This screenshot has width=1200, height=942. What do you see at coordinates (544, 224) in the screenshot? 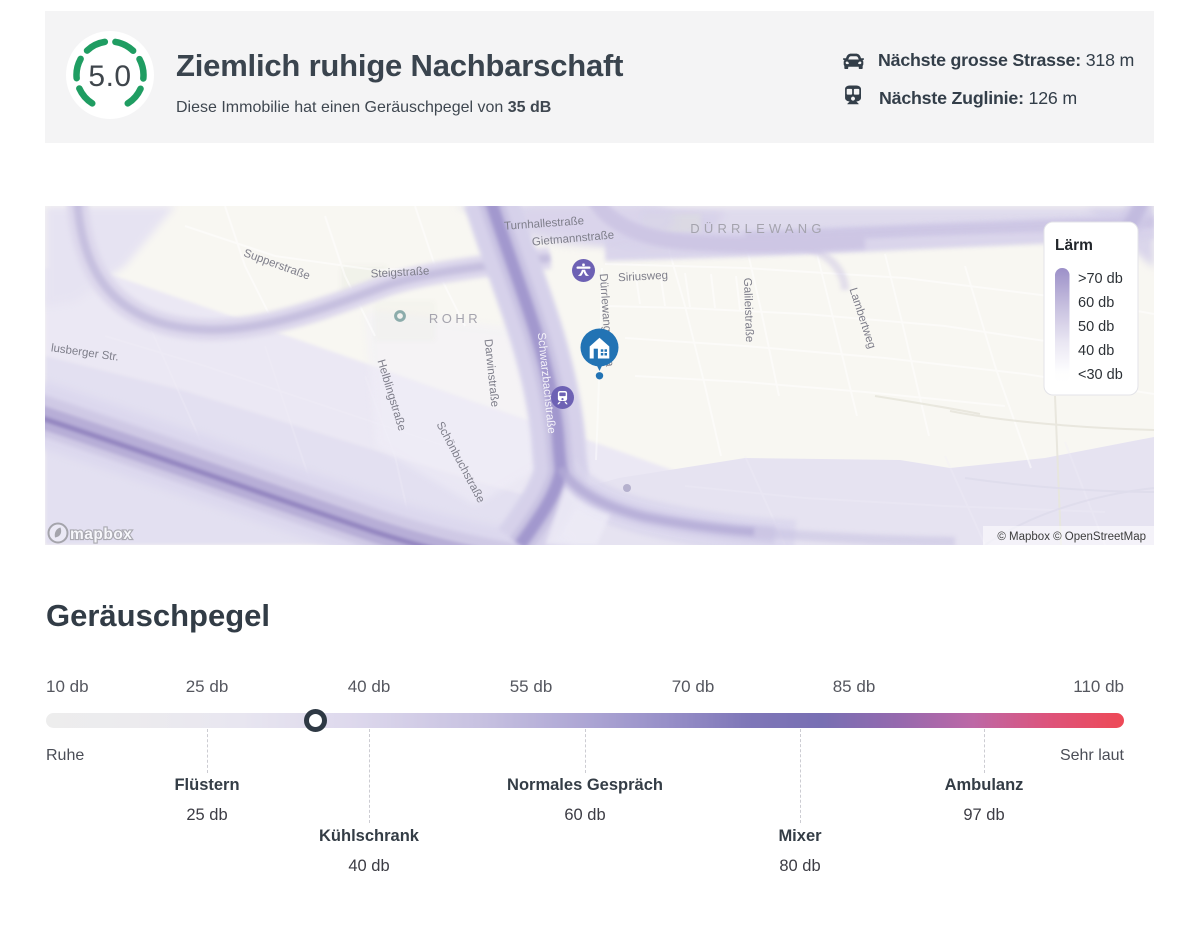
I see `svg-text: Turnhallestraße` at bounding box center [544, 224].